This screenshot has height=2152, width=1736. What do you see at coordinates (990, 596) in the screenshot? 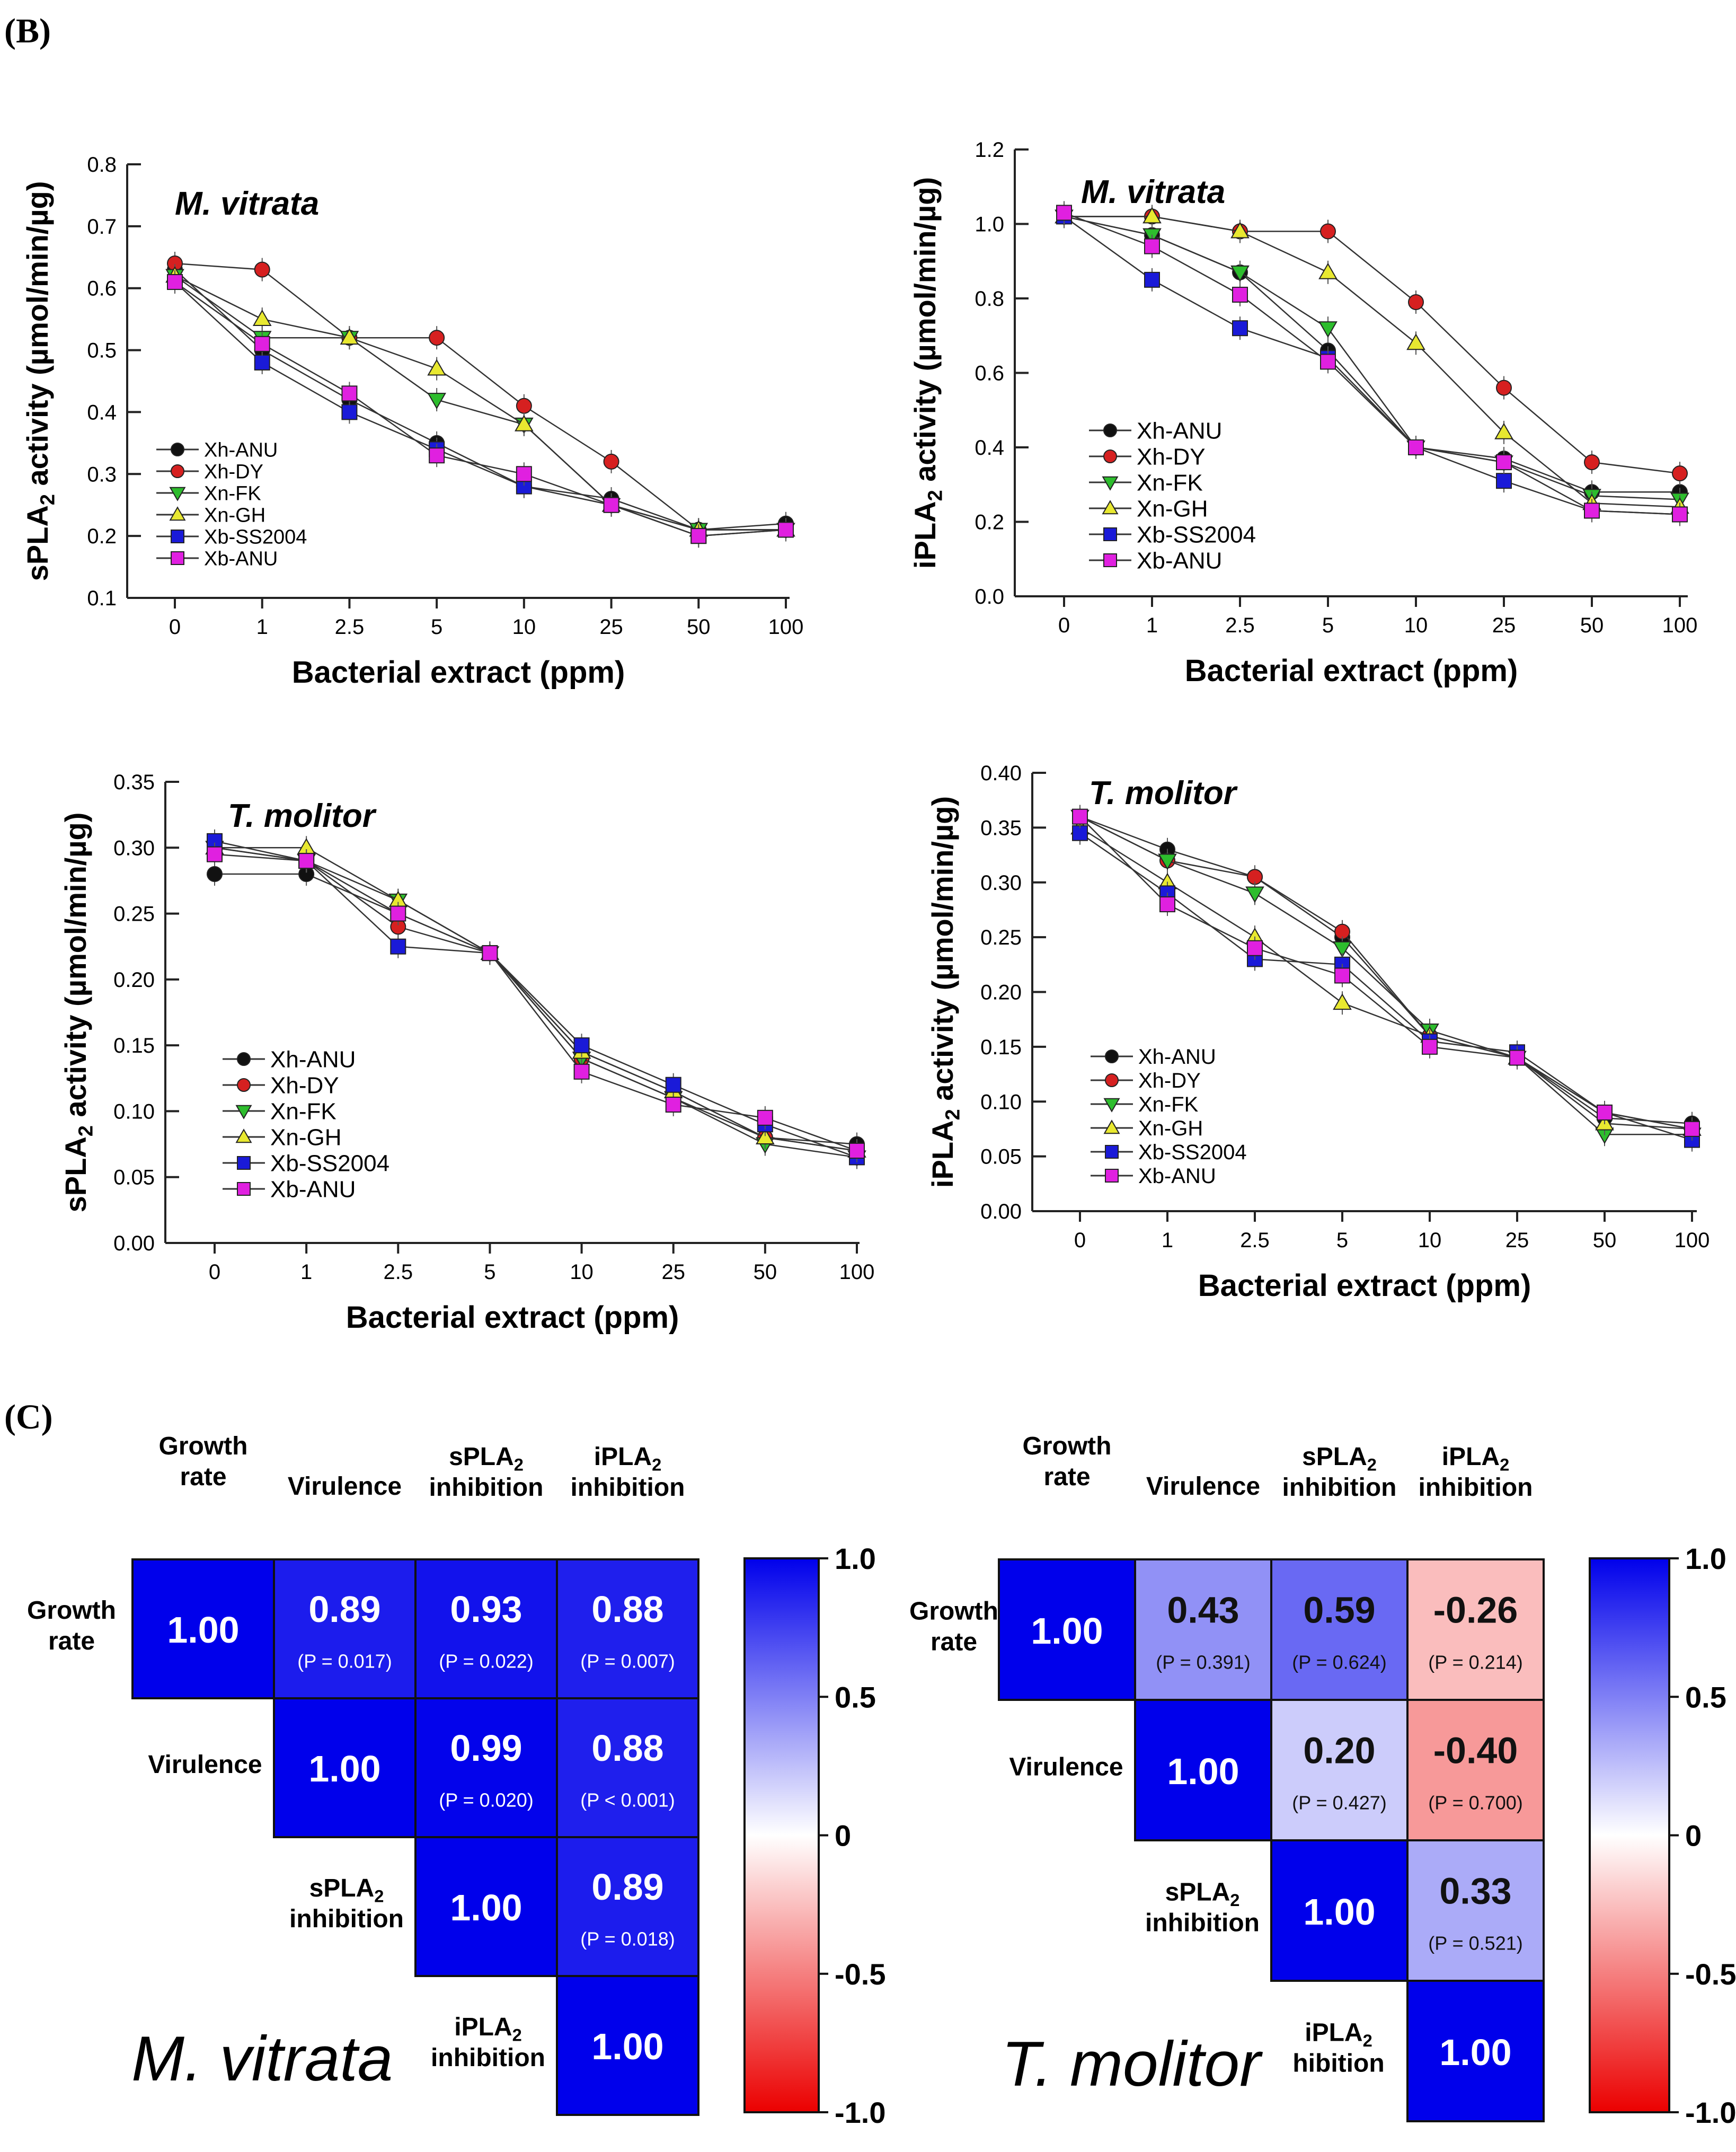
I see `y-tick-label: 0.0` at bounding box center [990, 596].